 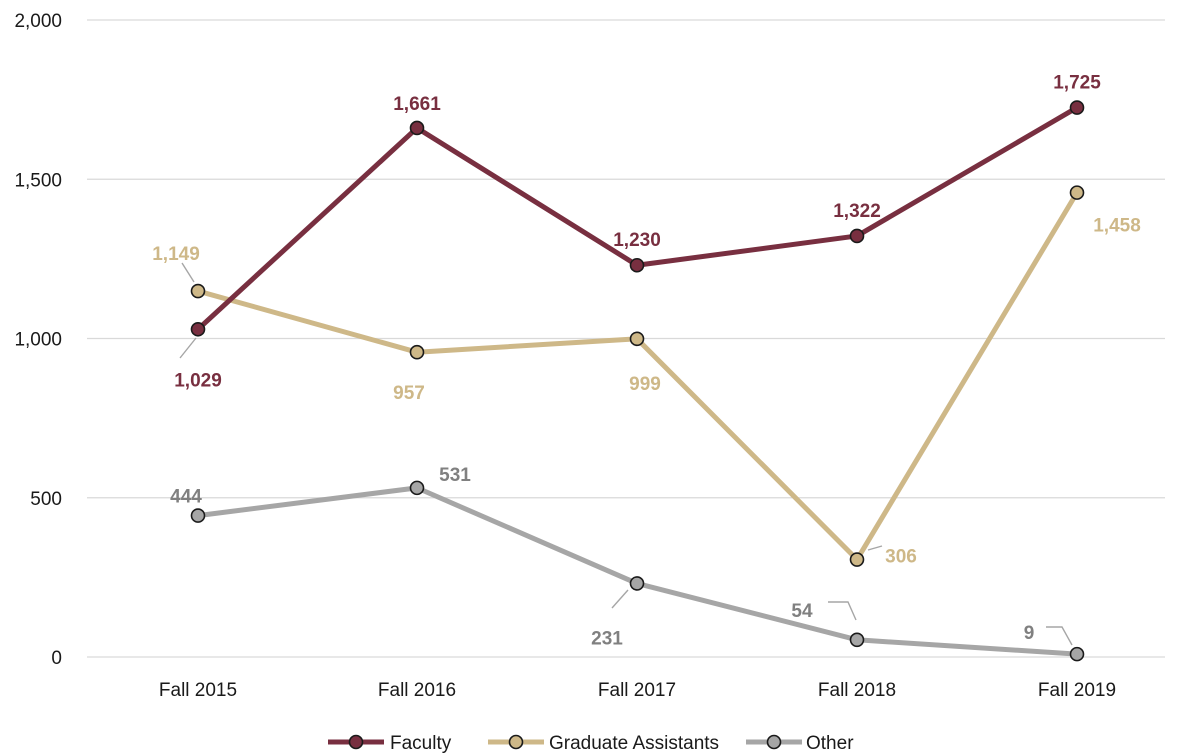 I want to click on data-label-other: 444, so click(x=186, y=497).